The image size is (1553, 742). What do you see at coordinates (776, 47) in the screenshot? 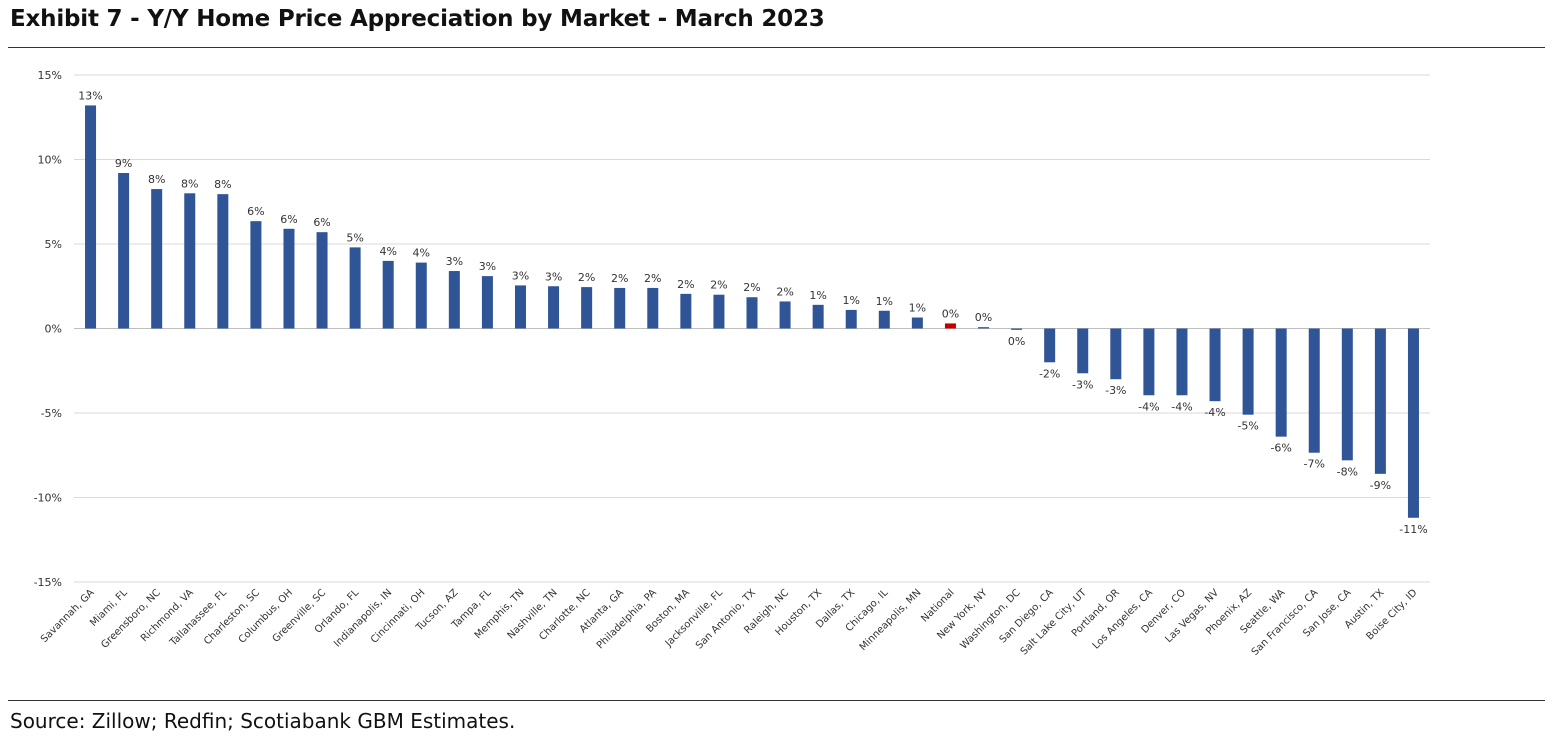
I see `title-divider` at bounding box center [776, 47].